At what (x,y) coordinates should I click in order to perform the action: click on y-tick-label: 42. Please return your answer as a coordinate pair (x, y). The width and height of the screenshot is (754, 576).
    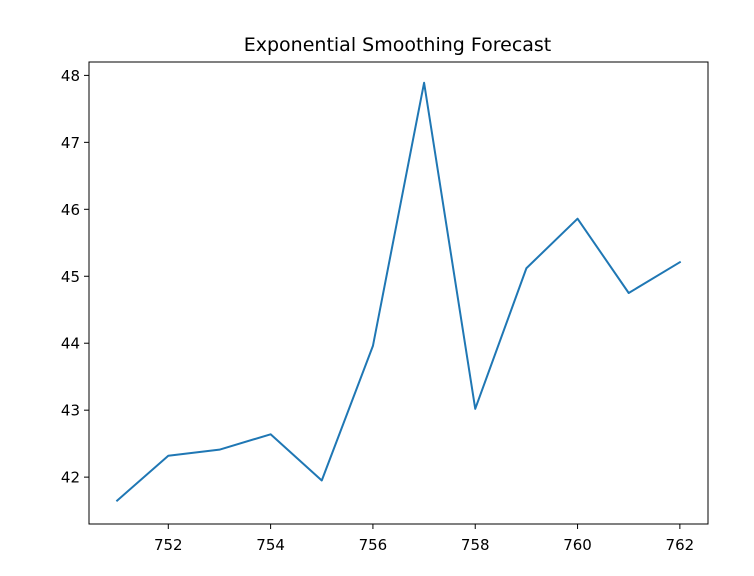
    Looking at the image, I should click on (70, 478).